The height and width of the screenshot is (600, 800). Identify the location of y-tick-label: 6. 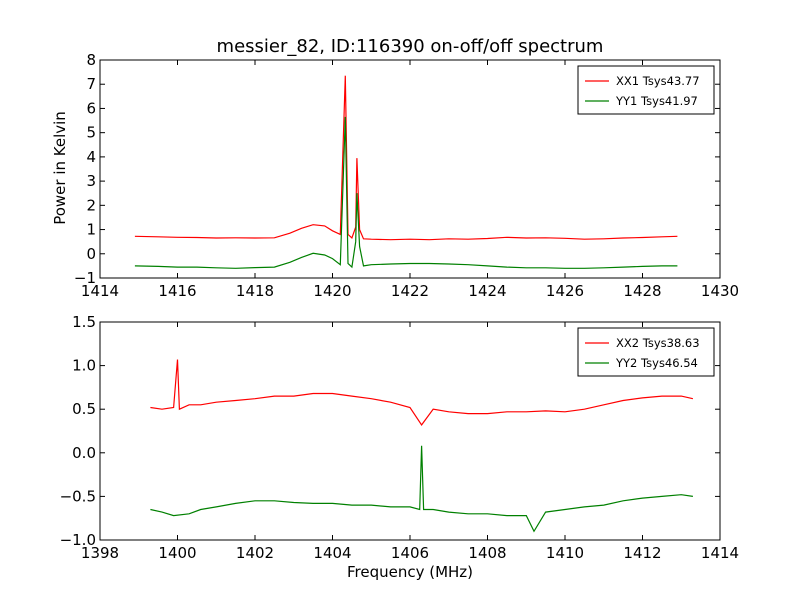
(91, 108).